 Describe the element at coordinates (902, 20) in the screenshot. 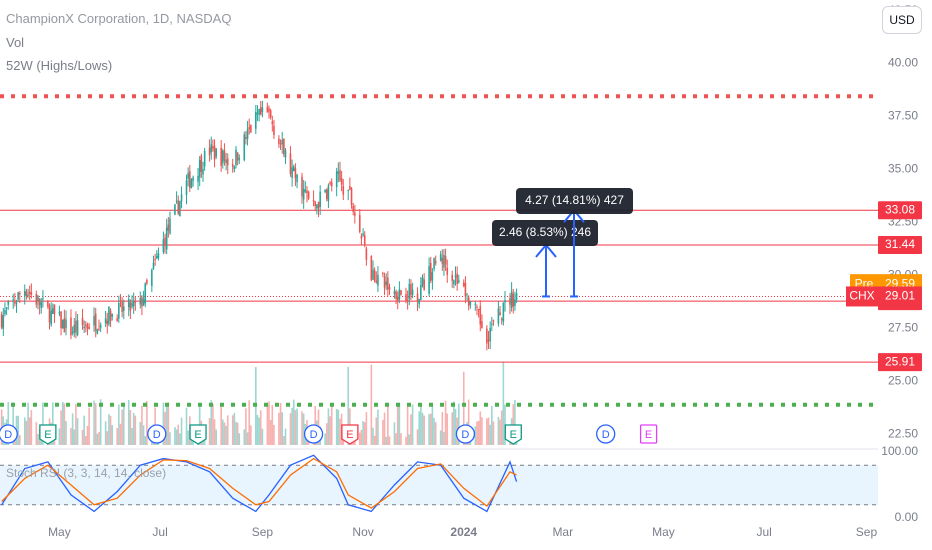

I see `currency-button: USD` at that location.